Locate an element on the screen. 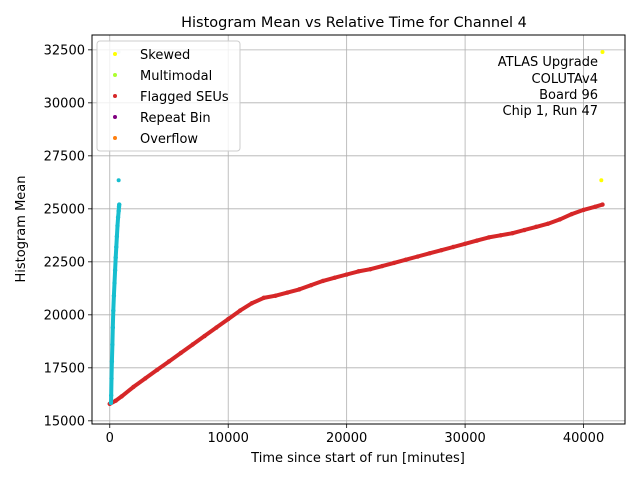 The height and width of the screenshot is (480, 640). y-tick-label: 32500 is located at coordinates (64, 50).